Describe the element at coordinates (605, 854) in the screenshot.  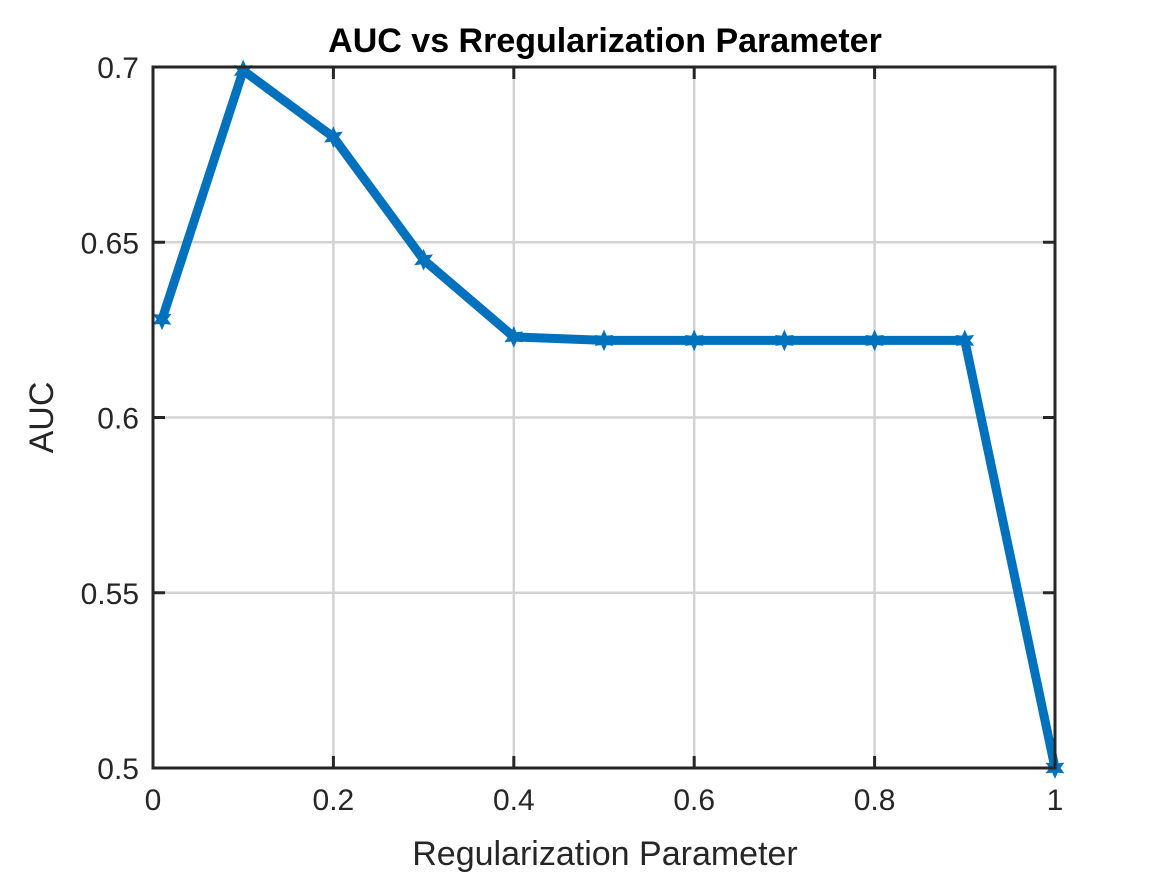
I see `x-axis-label: Regularization Parameter` at that location.